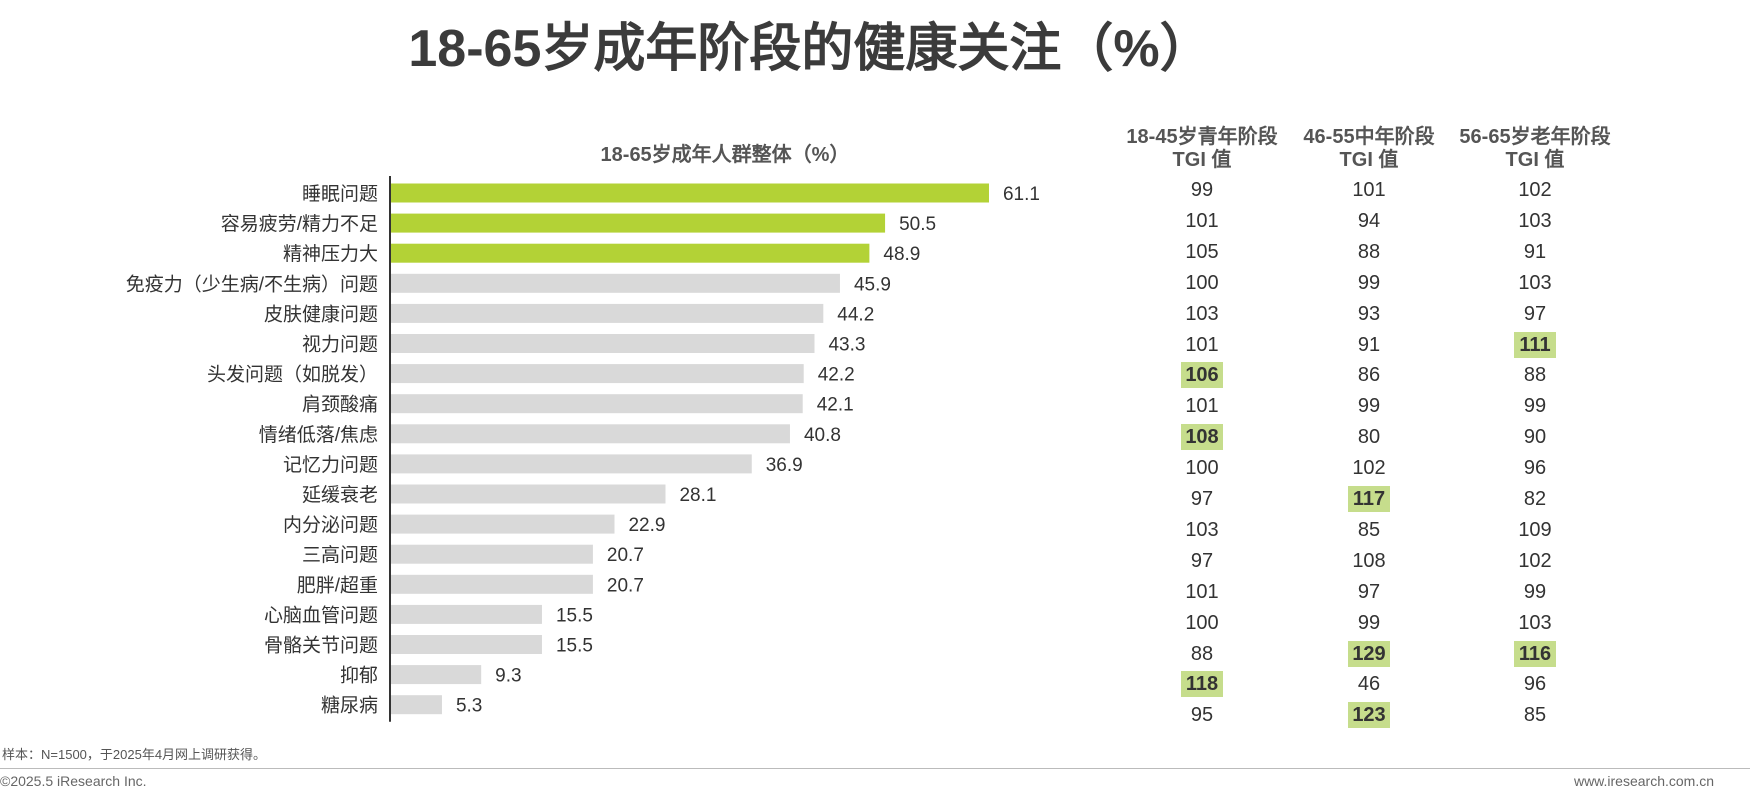 The width and height of the screenshot is (1750, 797). Describe the element at coordinates (252, 284) in the screenshot. I see `category-label: 免疫力（少生病/不生病）问题` at that location.